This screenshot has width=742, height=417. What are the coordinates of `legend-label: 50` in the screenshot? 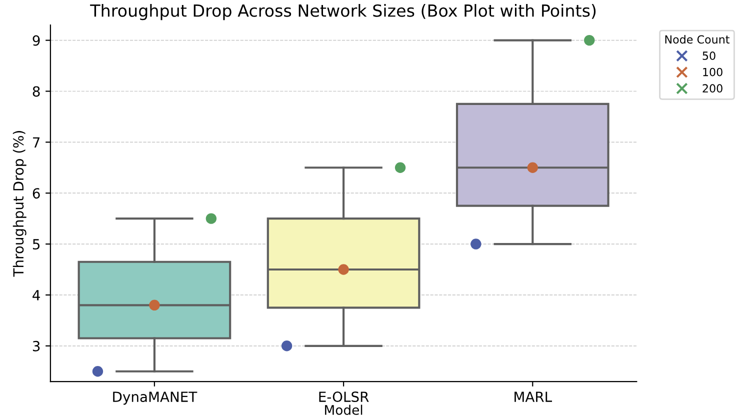 It's located at (709, 56).